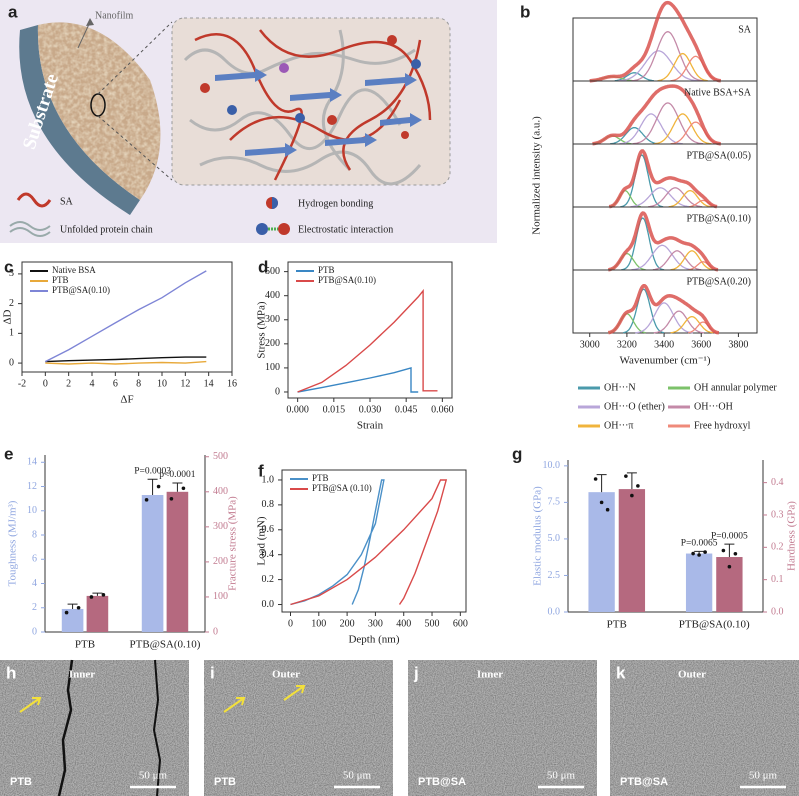 Image resolution: width=799 pixels, height=796 pixels. I want to click on ion-icon, so click(284, 229).